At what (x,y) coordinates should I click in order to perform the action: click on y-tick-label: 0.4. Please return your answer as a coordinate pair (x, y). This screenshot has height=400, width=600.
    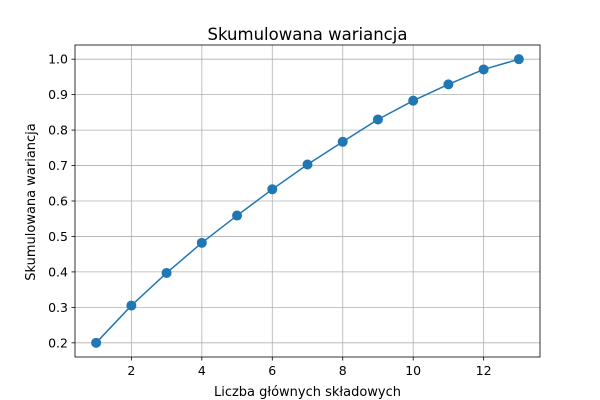
    Looking at the image, I should click on (58, 271).